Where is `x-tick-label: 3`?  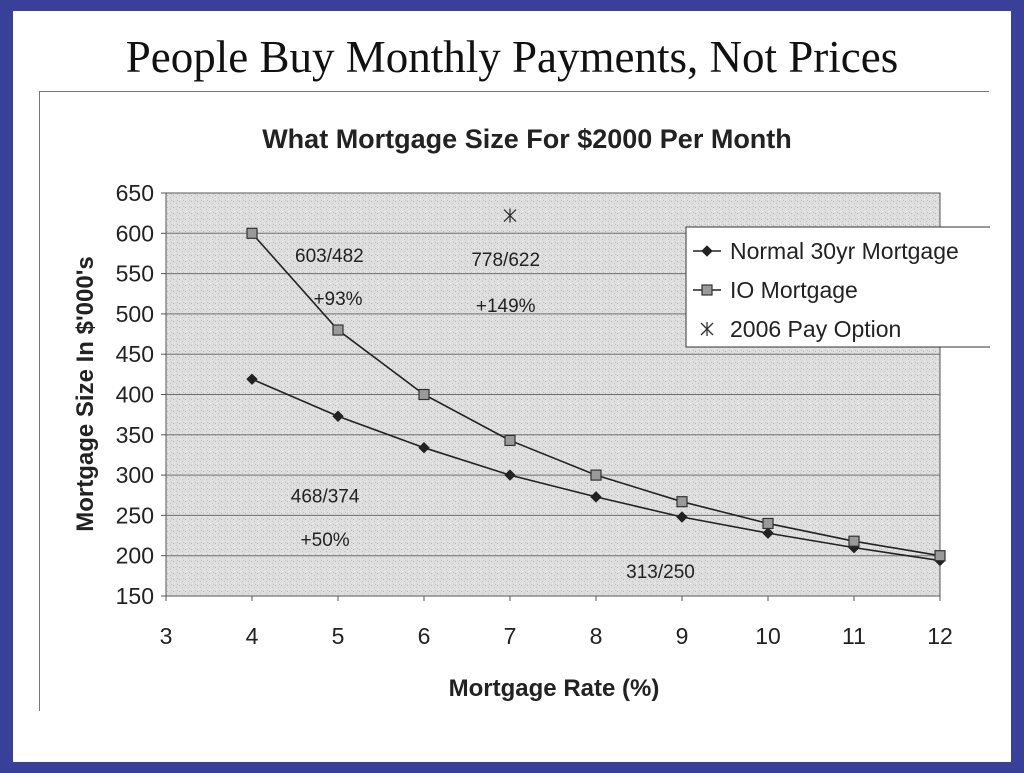 x-tick-label: 3 is located at coordinates (166, 636).